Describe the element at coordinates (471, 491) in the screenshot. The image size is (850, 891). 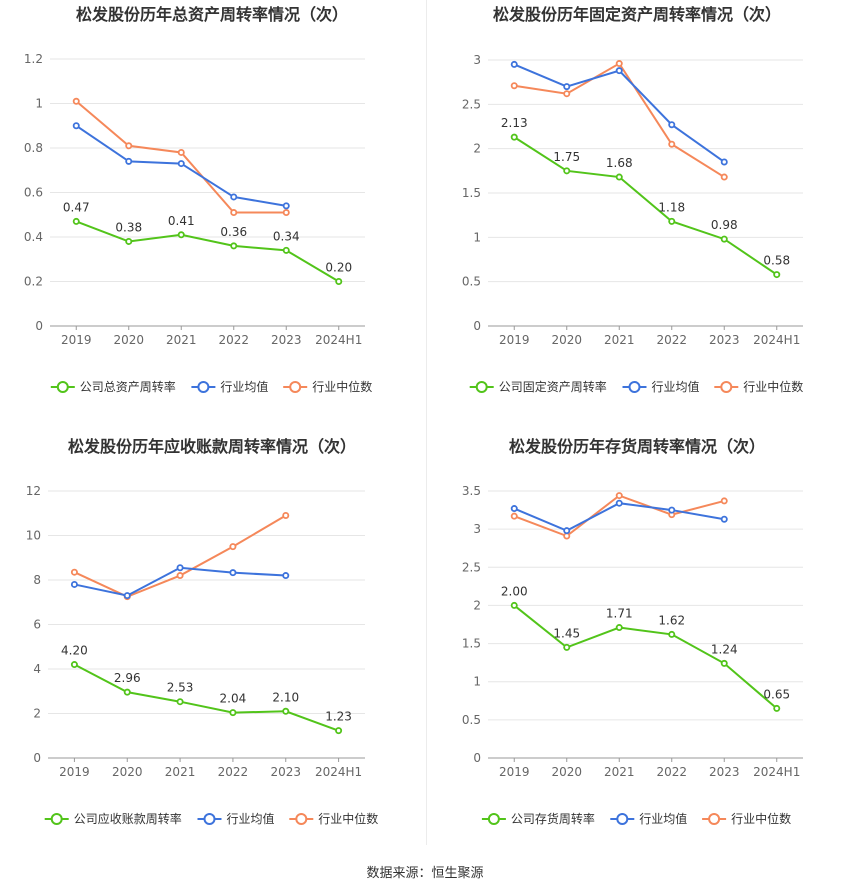
I see `y-tick-label: 3.5` at that location.